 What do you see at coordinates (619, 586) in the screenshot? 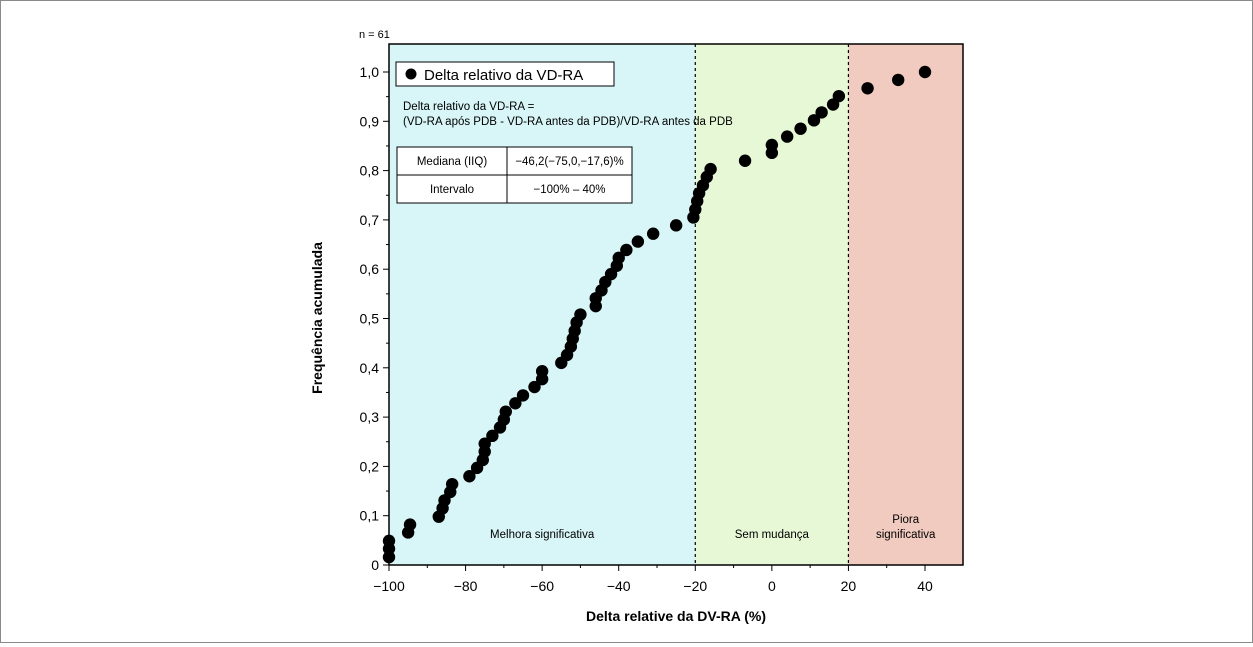
I see `x-tick-label: −40` at bounding box center [619, 586].